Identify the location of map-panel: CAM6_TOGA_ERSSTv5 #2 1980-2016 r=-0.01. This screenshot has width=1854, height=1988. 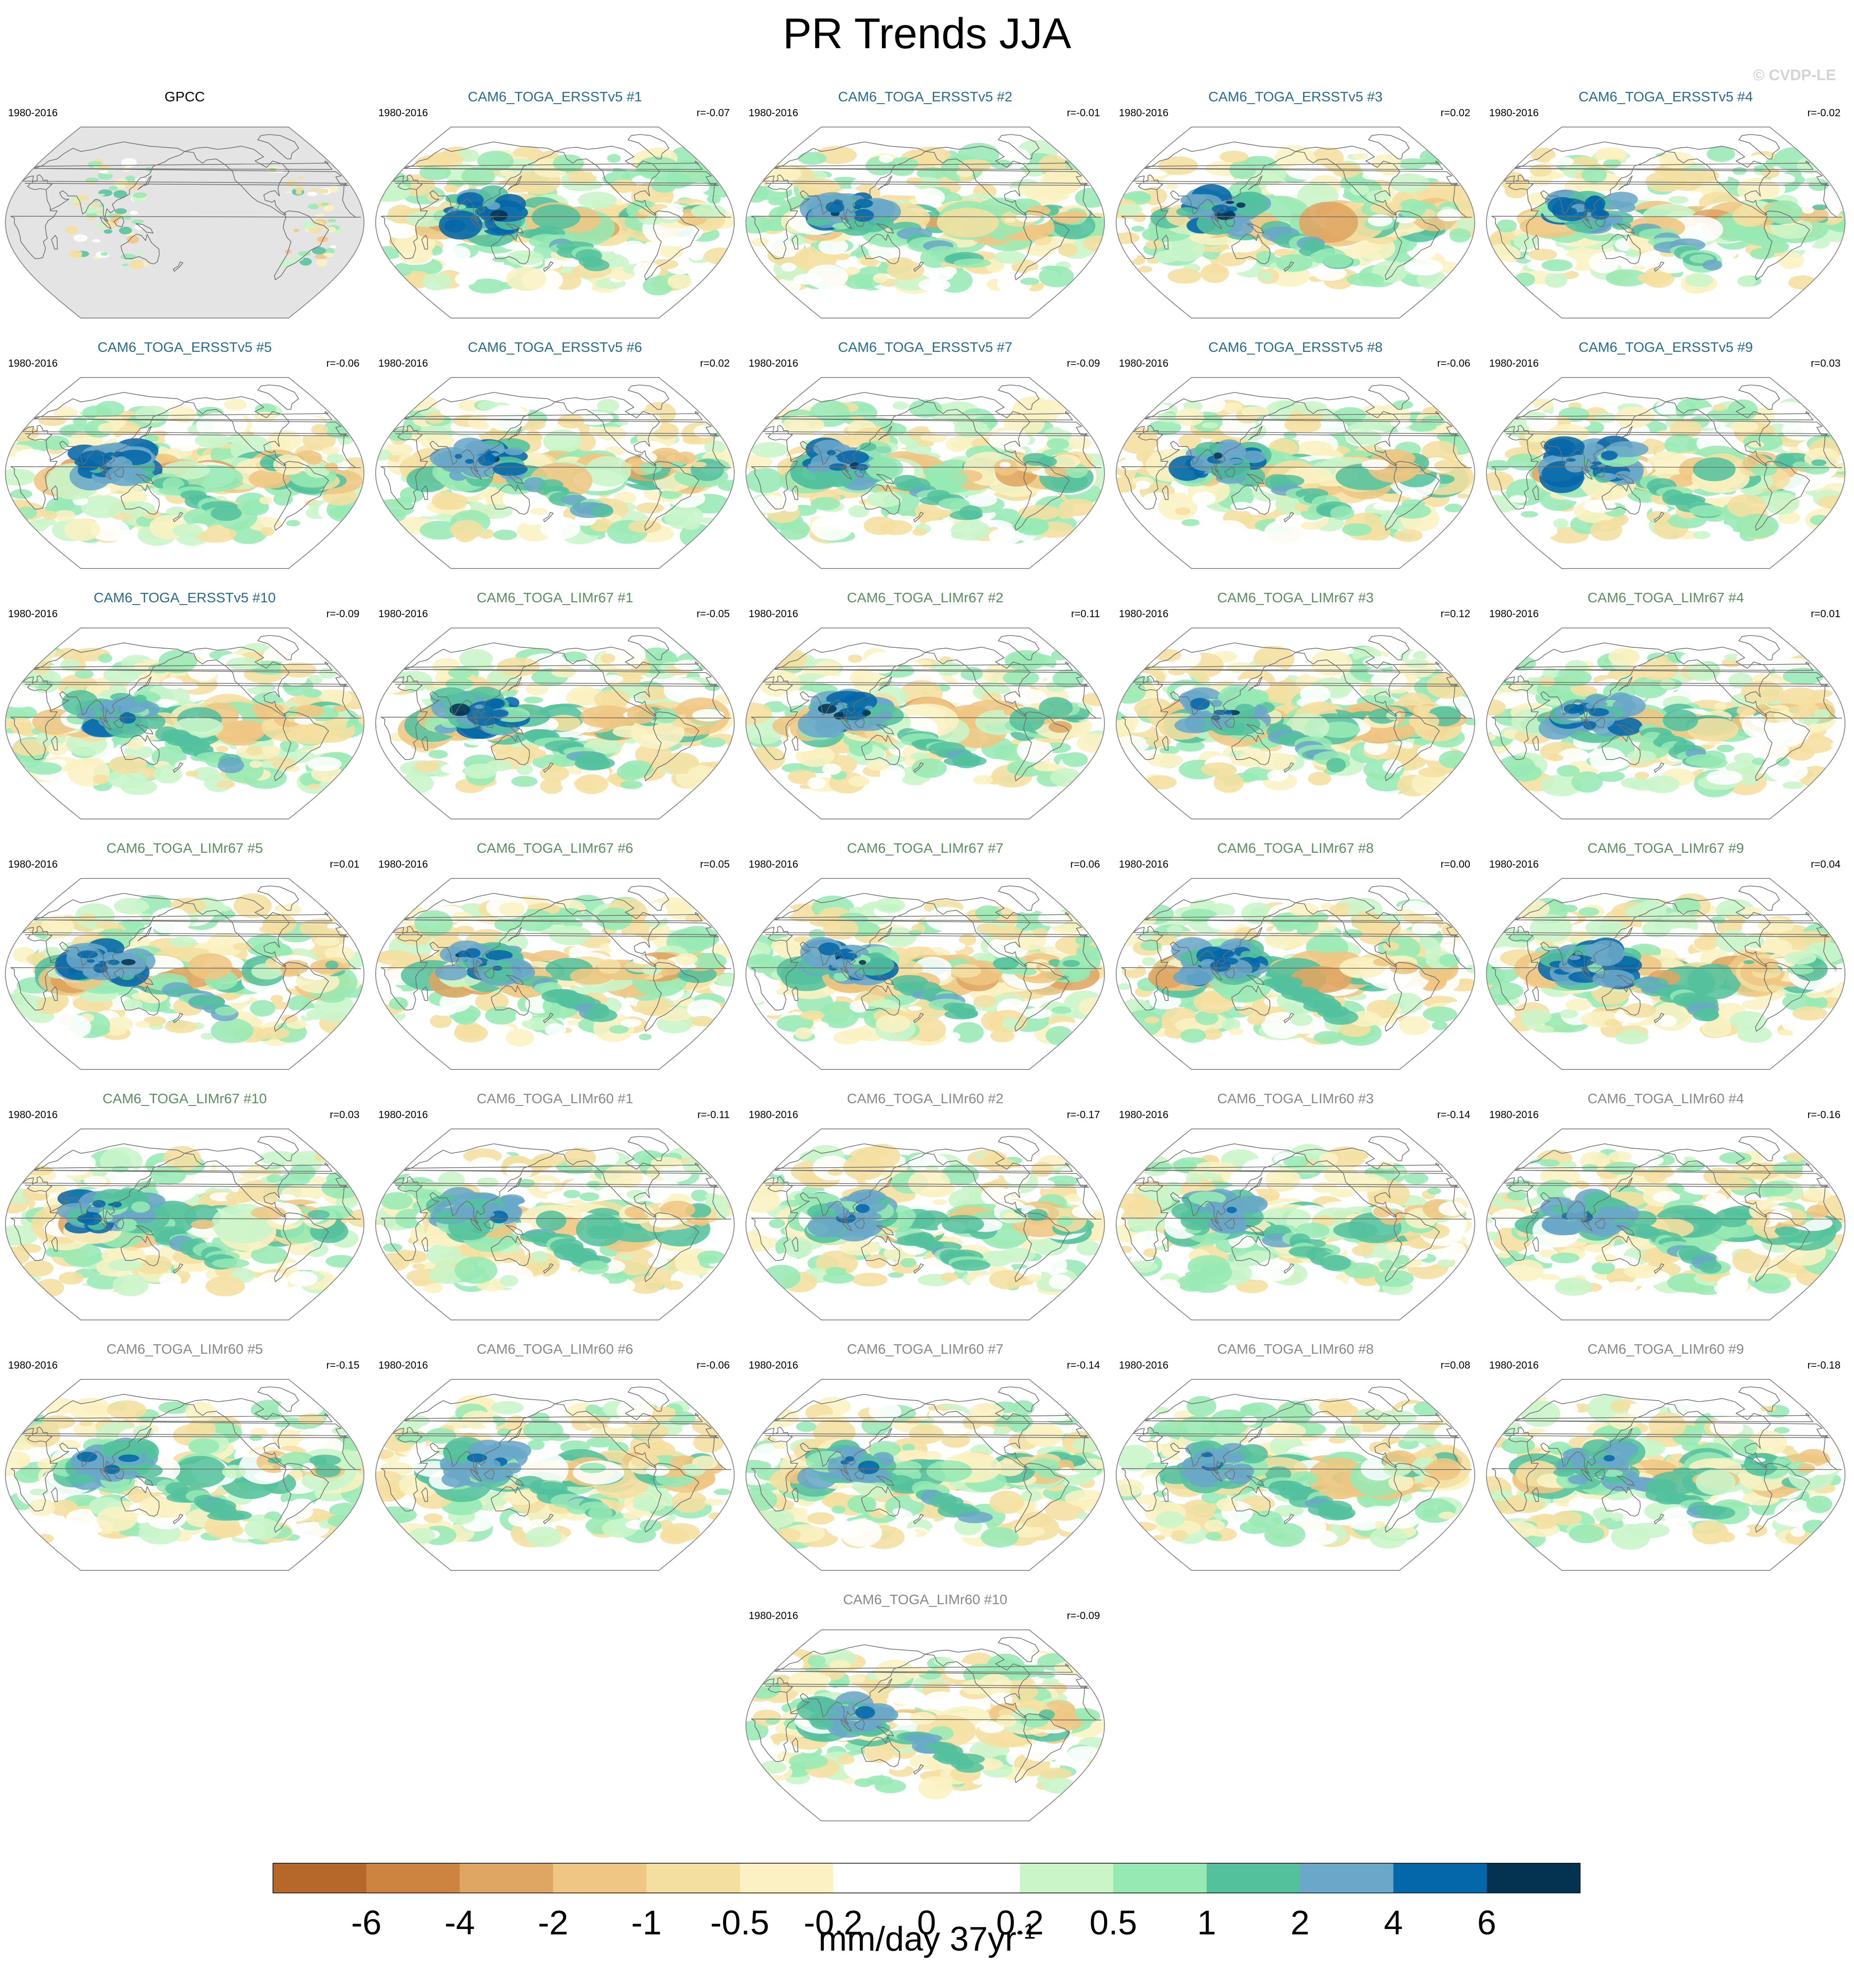
(925, 213).